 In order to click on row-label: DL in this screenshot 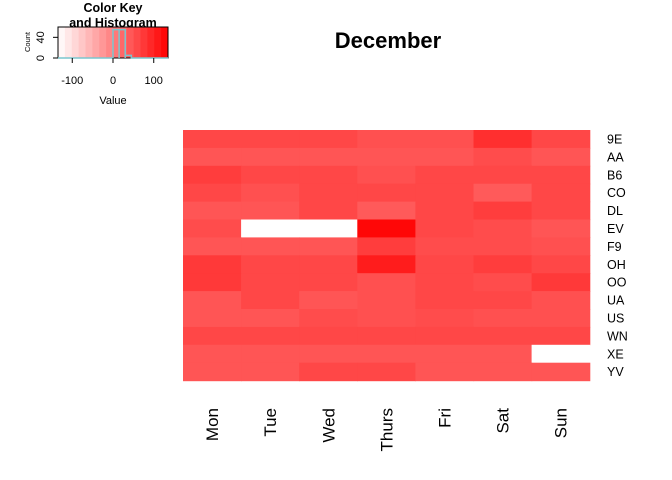, I will do `click(615, 211)`.